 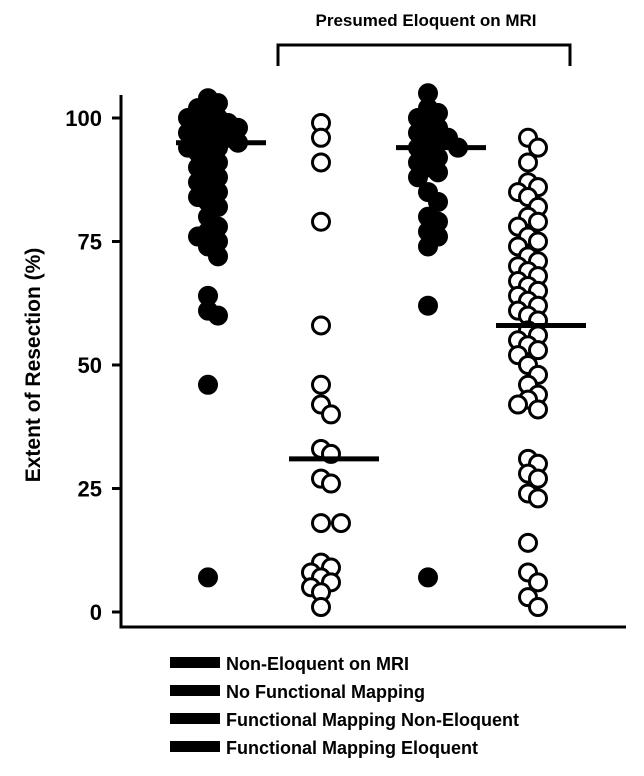 What do you see at coordinates (83, 118) in the screenshot?
I see `y-tick-label: 100` at bounding box center [83, 118].